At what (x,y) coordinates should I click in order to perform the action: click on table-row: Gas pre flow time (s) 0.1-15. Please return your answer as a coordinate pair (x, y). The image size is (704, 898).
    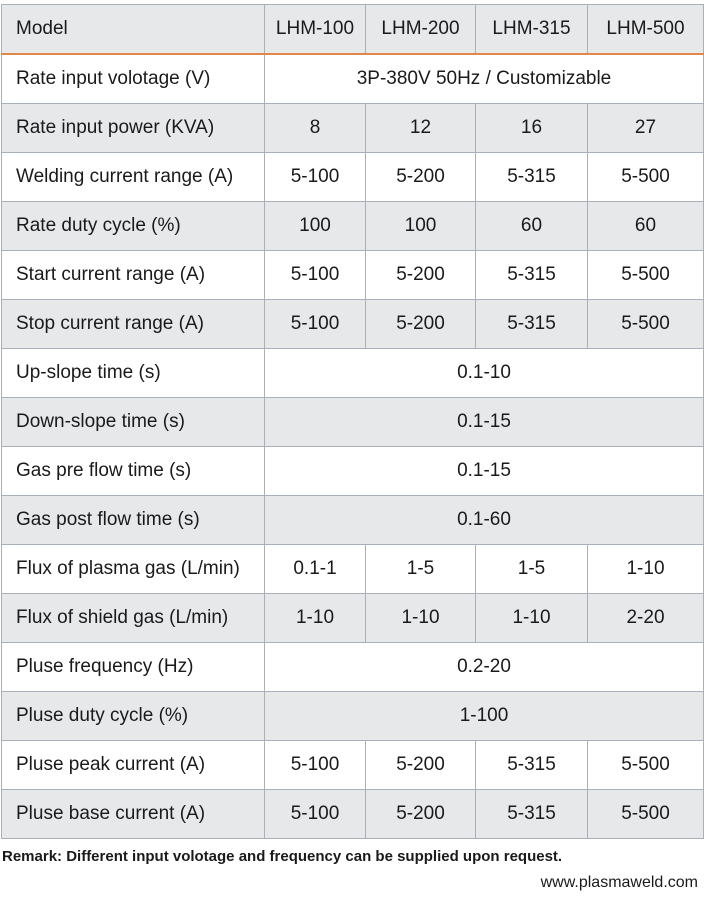
    Looking at the image, I should click on (352, 471).